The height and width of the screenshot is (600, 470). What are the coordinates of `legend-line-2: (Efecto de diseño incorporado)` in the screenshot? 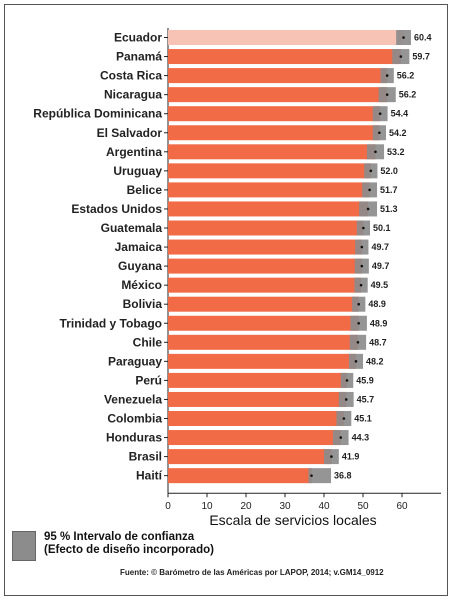 It's located at (129, 550).